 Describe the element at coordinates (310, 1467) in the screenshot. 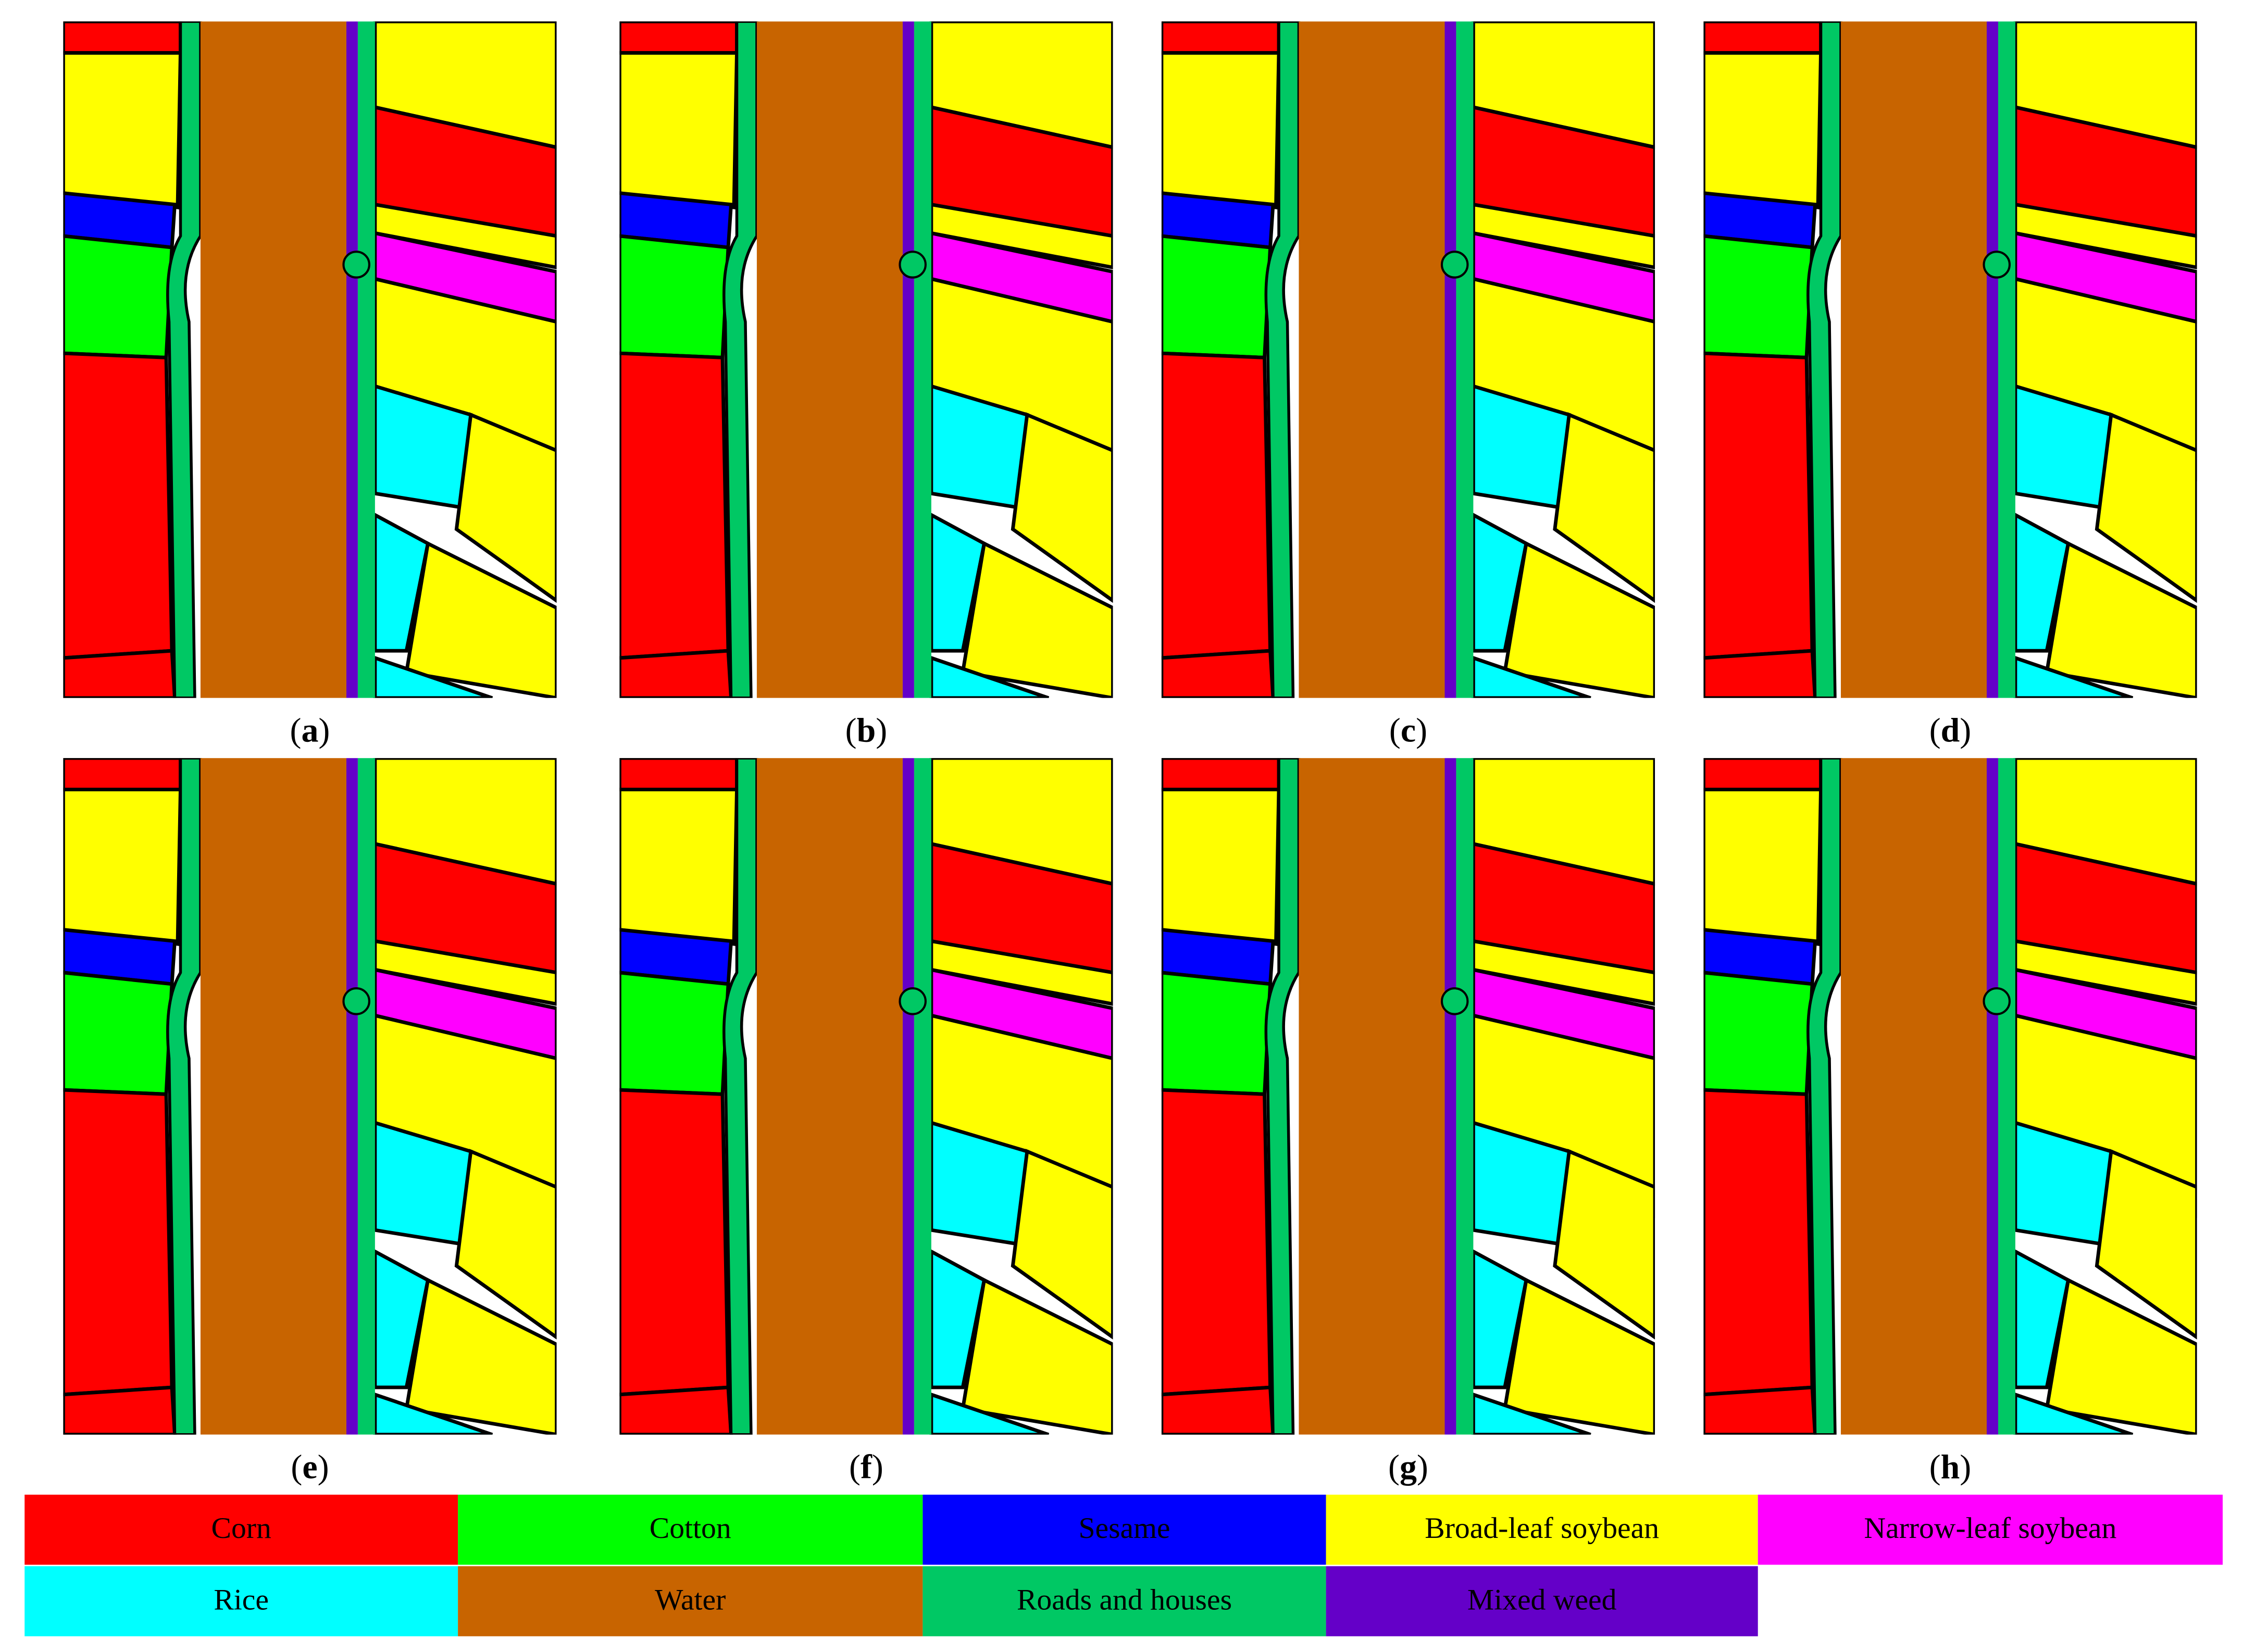

I see `panel-label: (e)` at that location.